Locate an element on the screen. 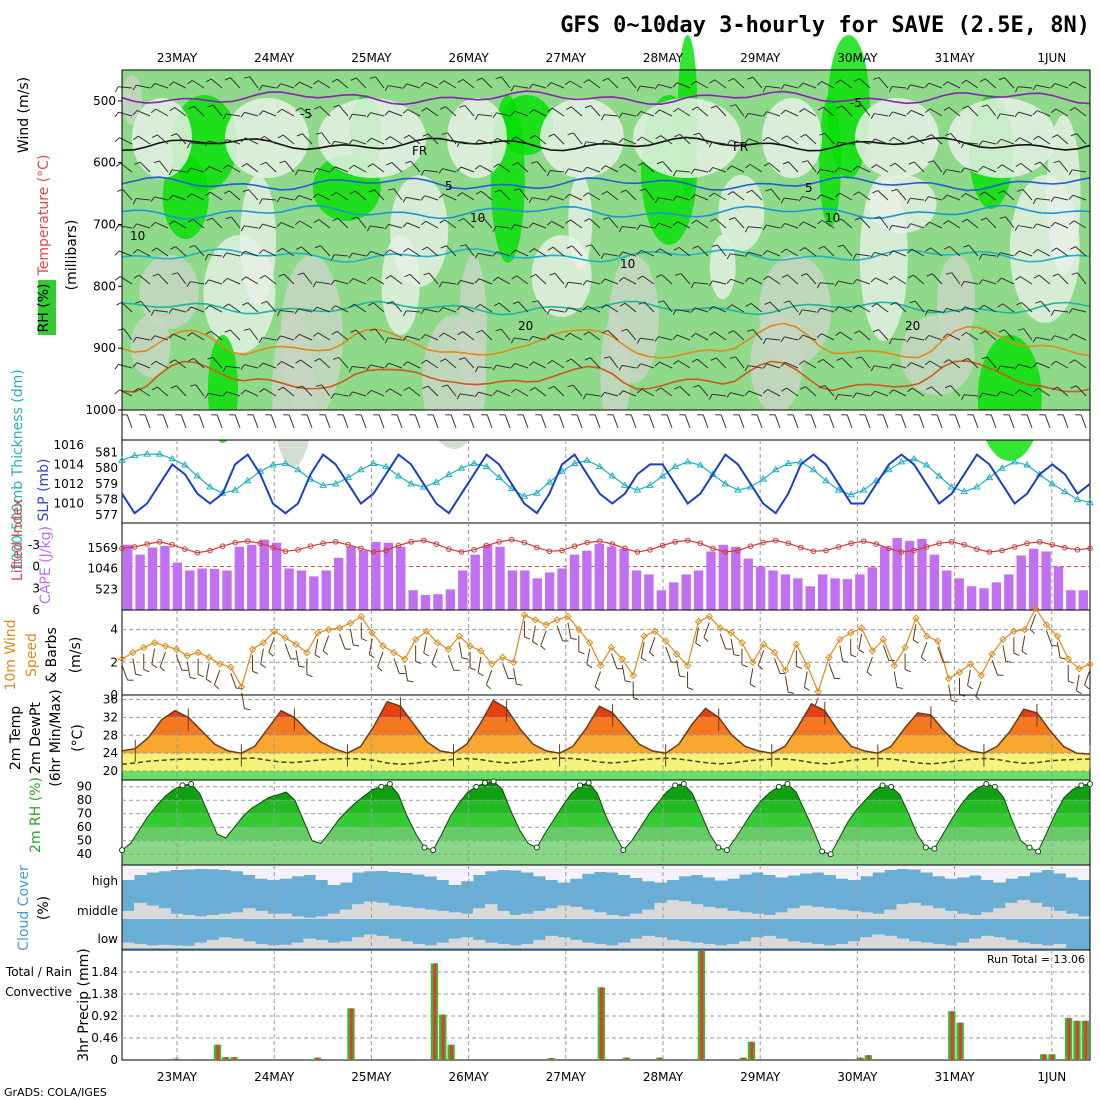  wind-axis-label-1: 10m Wind is located at coordinates (11, 654).